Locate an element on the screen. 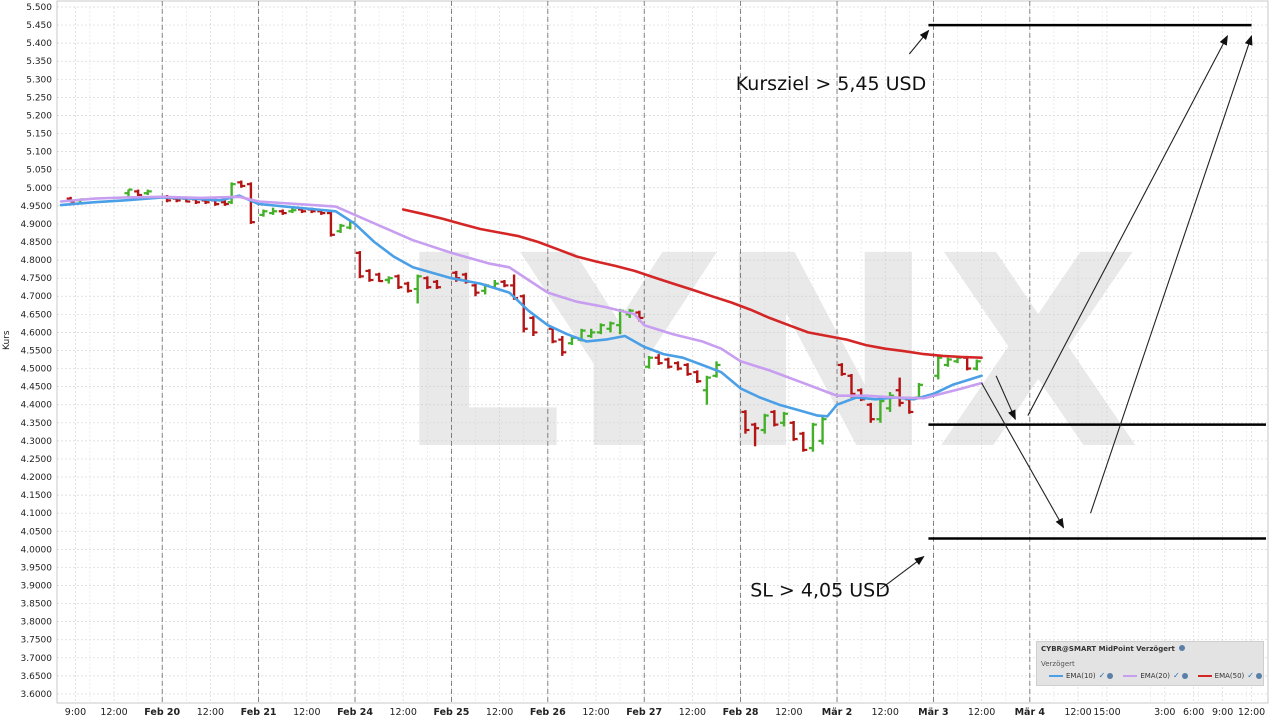 This screenshot has height=720, width=1280. legend-label-ema20: EMA(20) is located at coordinates (1155, 675).